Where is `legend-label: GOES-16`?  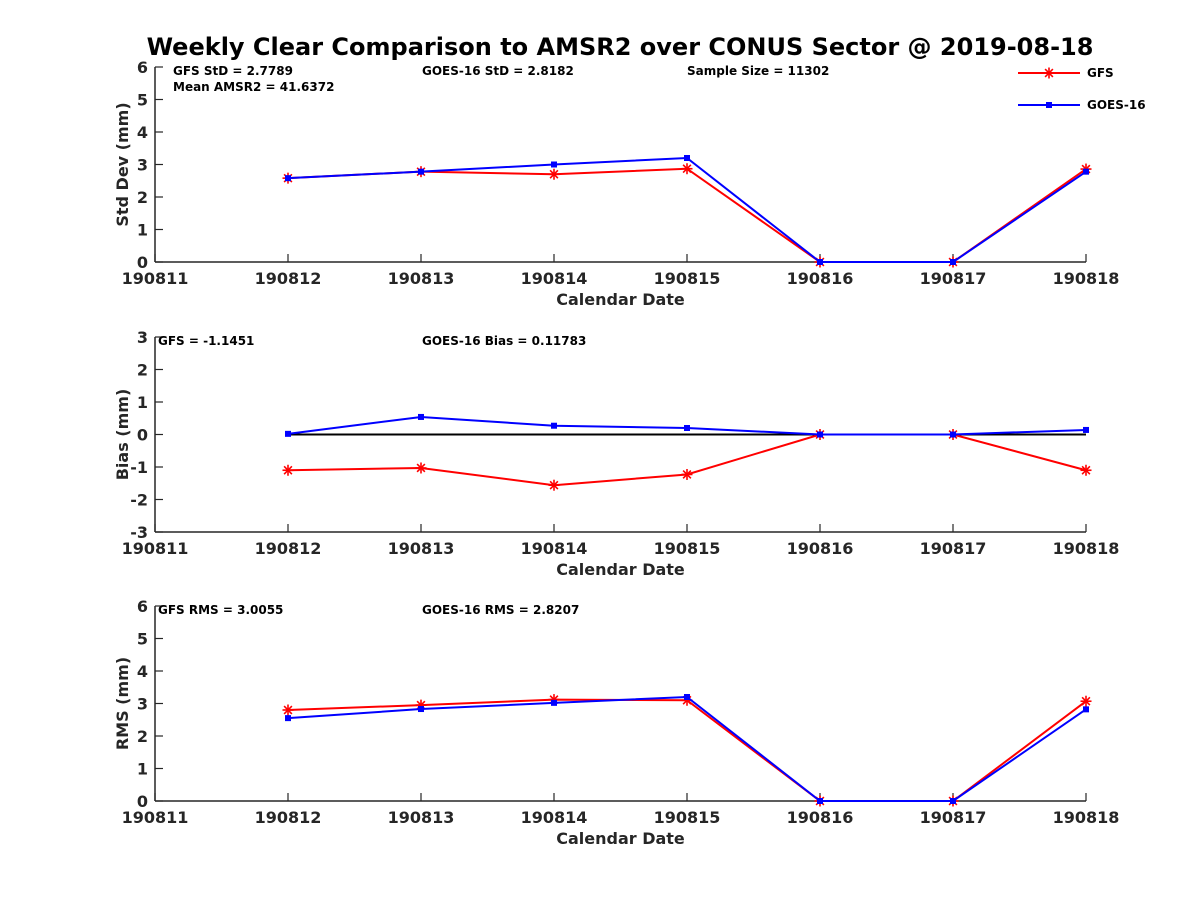 legend-label: GOES-16 is located at coordinates (1116, 105).